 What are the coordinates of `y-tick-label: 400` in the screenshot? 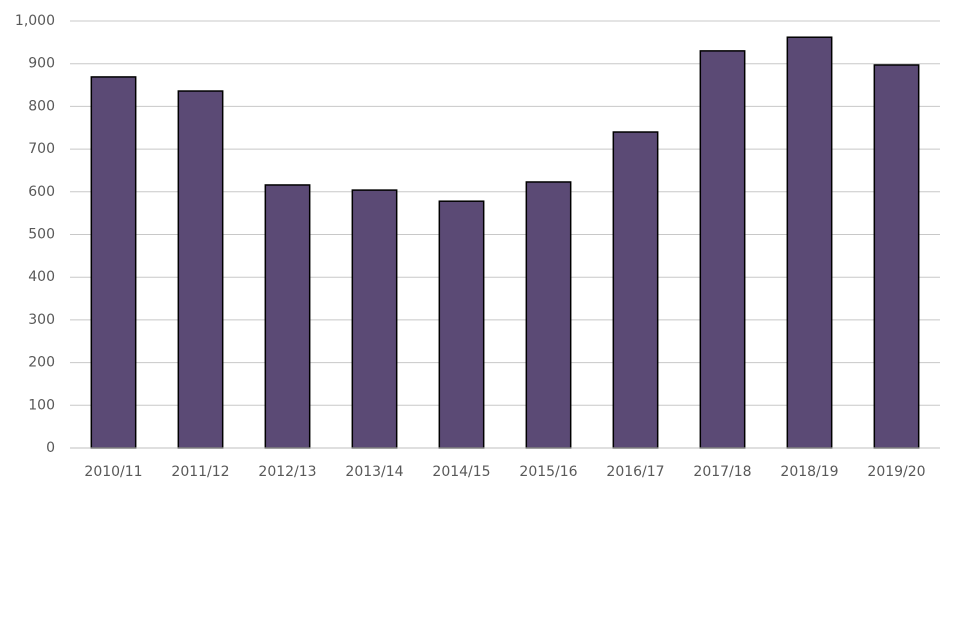 It's located at (41, 277).